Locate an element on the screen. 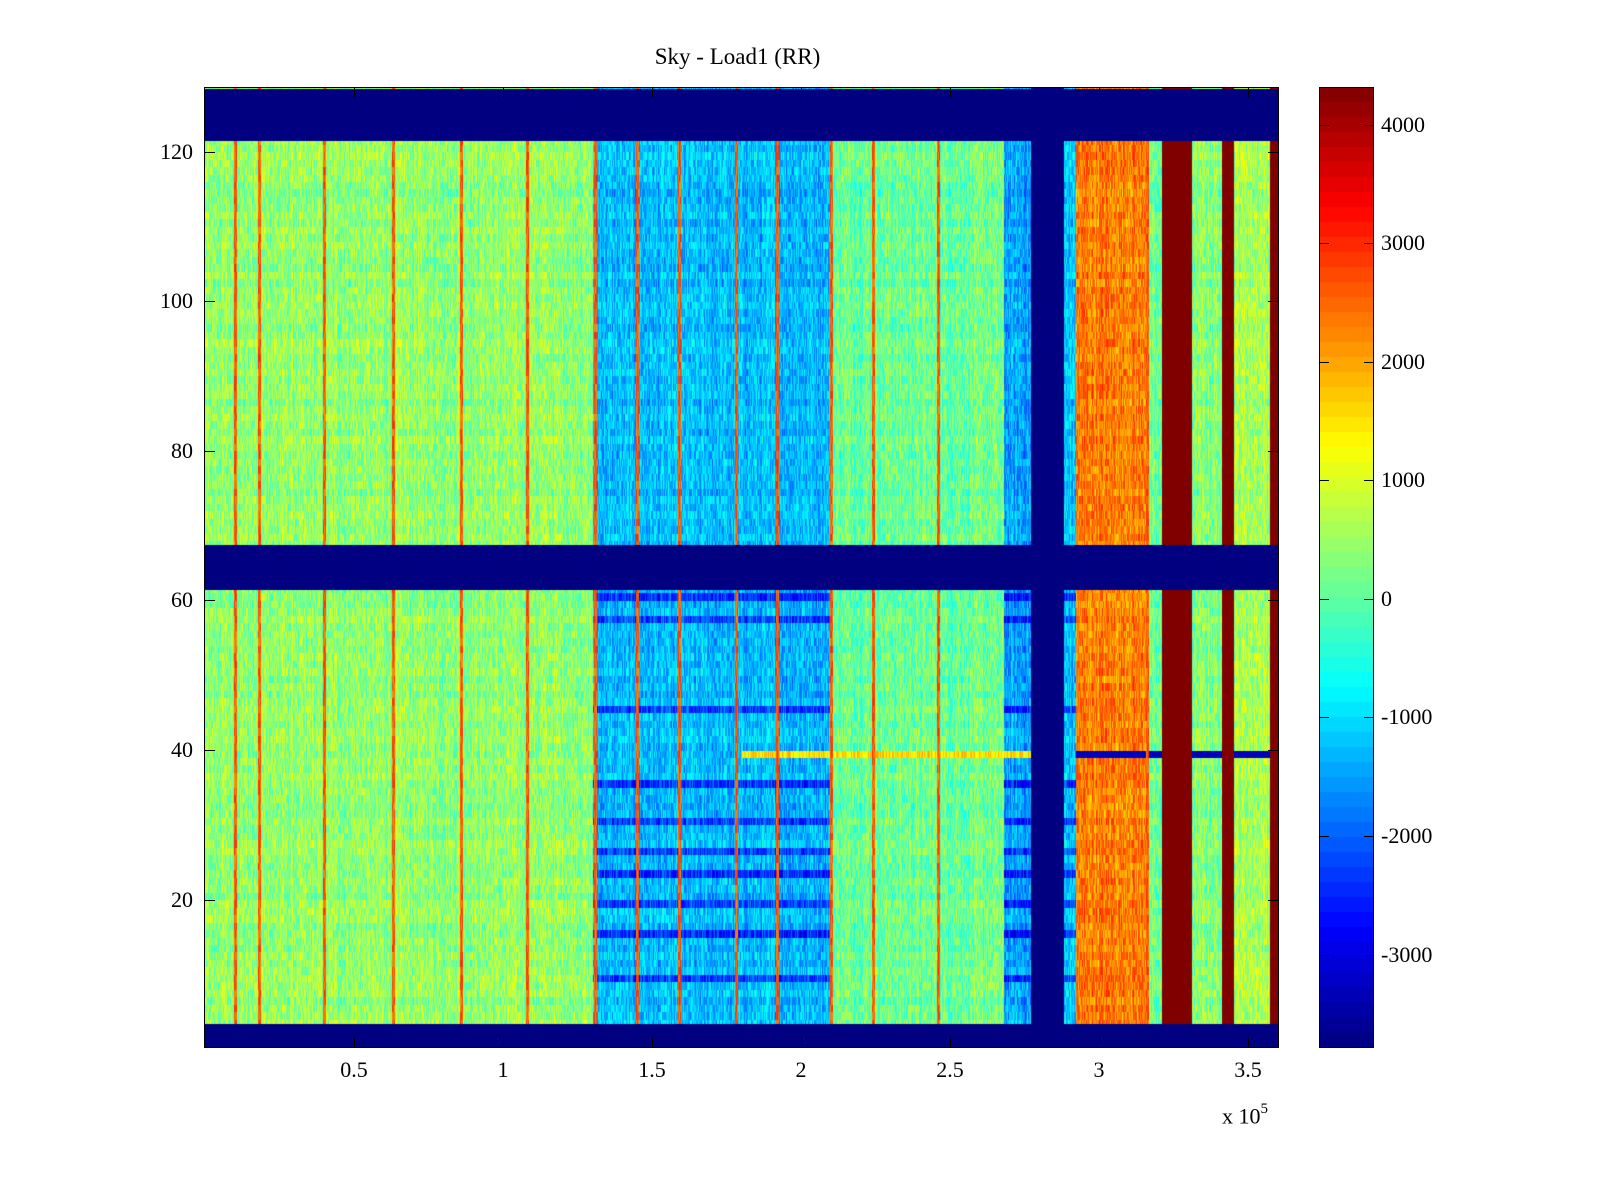 This screenshot has width=1600, height=1200. x-axis-multiplier-base: x 10 is located at coordinates (1241, 1116).